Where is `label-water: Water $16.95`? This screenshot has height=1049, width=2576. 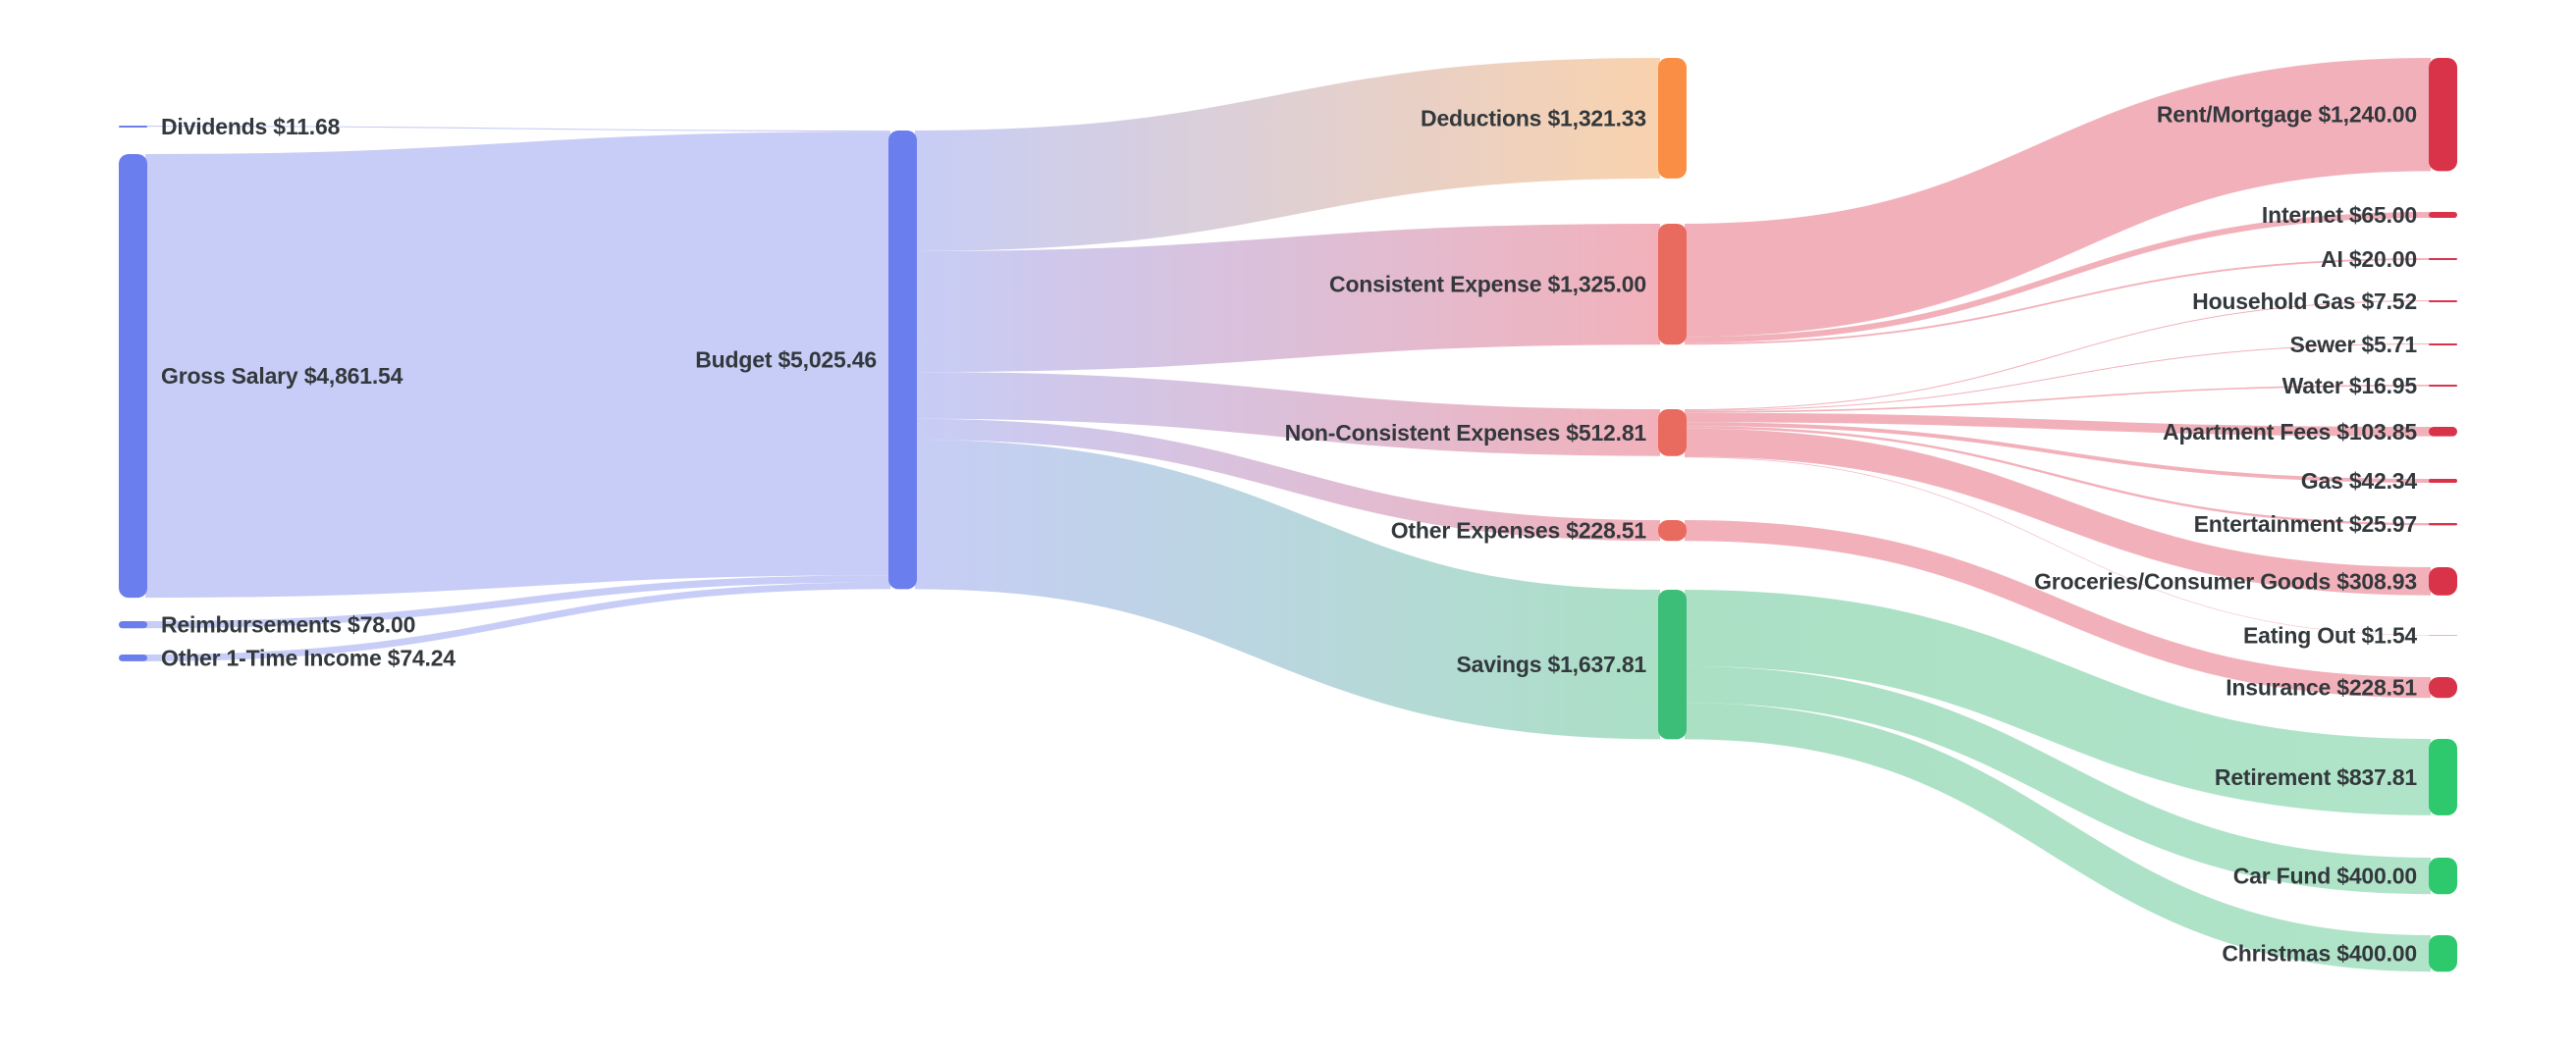
label-water: Water $16.95 is located at coordinates (2350, 385).